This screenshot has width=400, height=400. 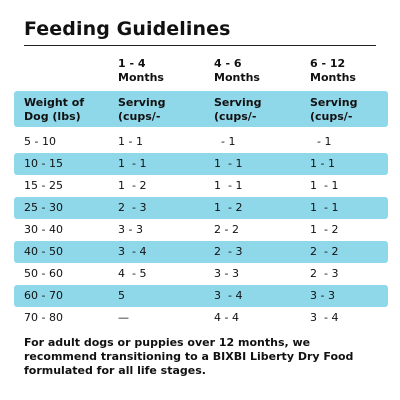 What do you see at coordinates (200, 45) in the screenshot?
I see `title-divider` at bounding box center [200, 45].